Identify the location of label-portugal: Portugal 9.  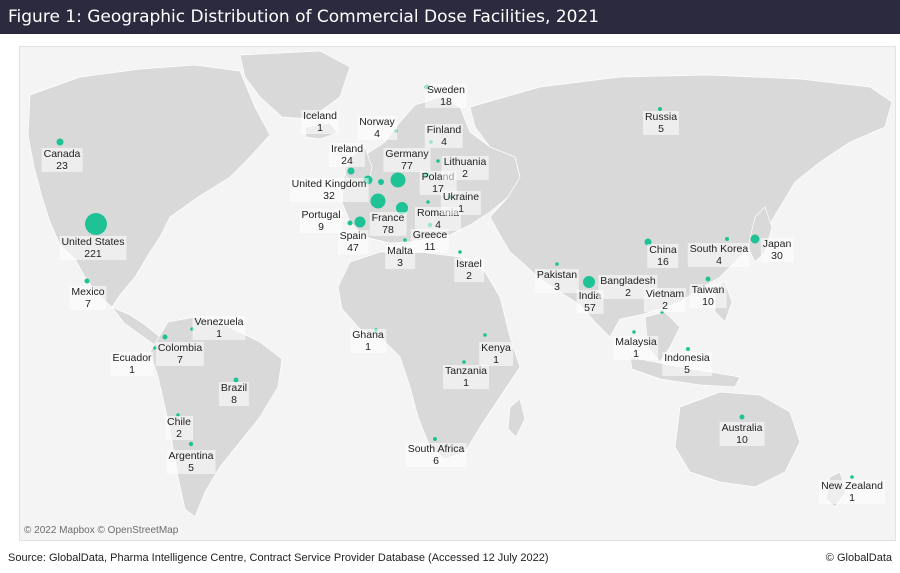
(321, 221).